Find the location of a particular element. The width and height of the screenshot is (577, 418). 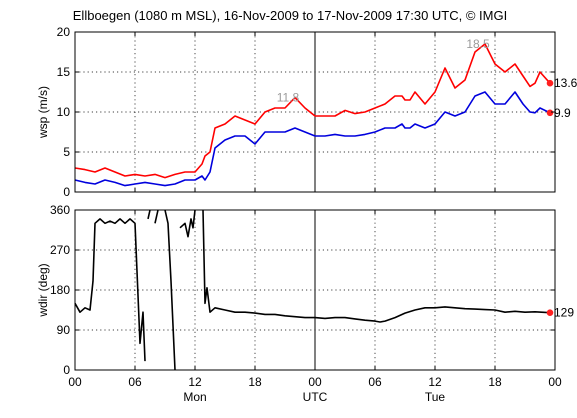

wdir-ytick-label-4: 360 is located at coordinates (60, 210).